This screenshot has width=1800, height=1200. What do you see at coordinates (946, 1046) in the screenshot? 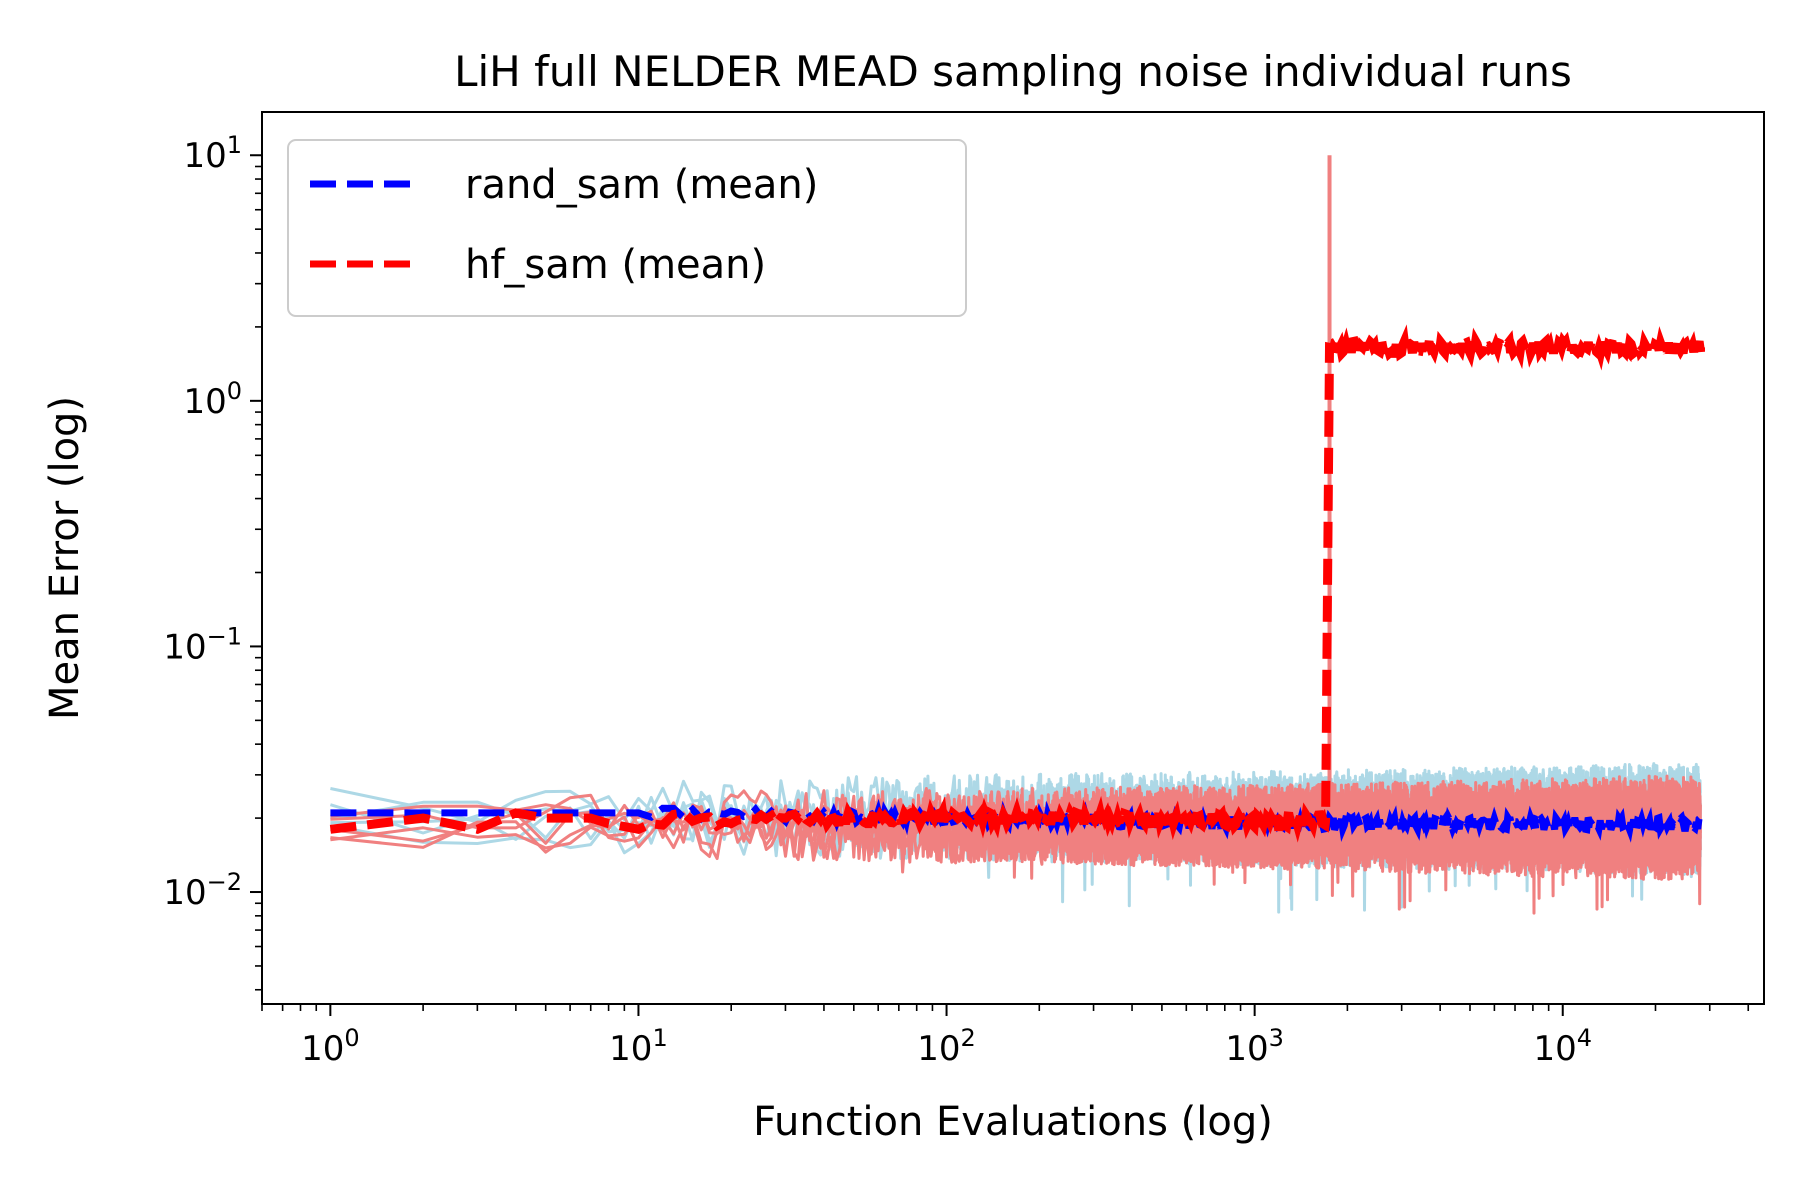
I see `x-tick-label: 10²` at bounding box center [946, 1046].